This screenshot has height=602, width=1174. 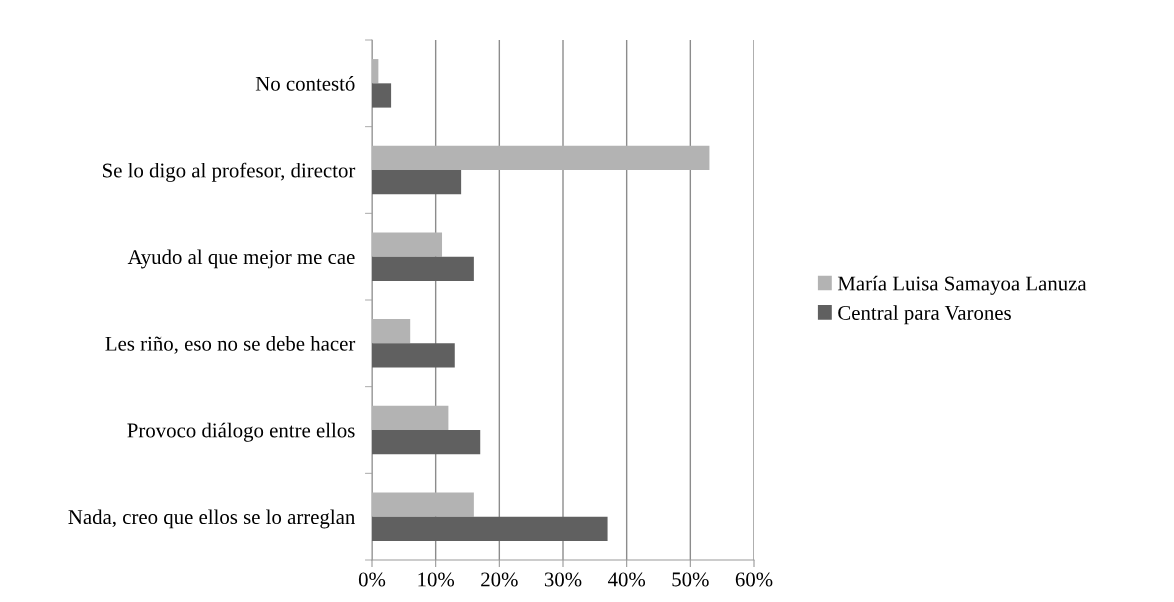 I want to click on y-tick-label: Les riño, eso no se debe hacer, so click(x=230, y=345).